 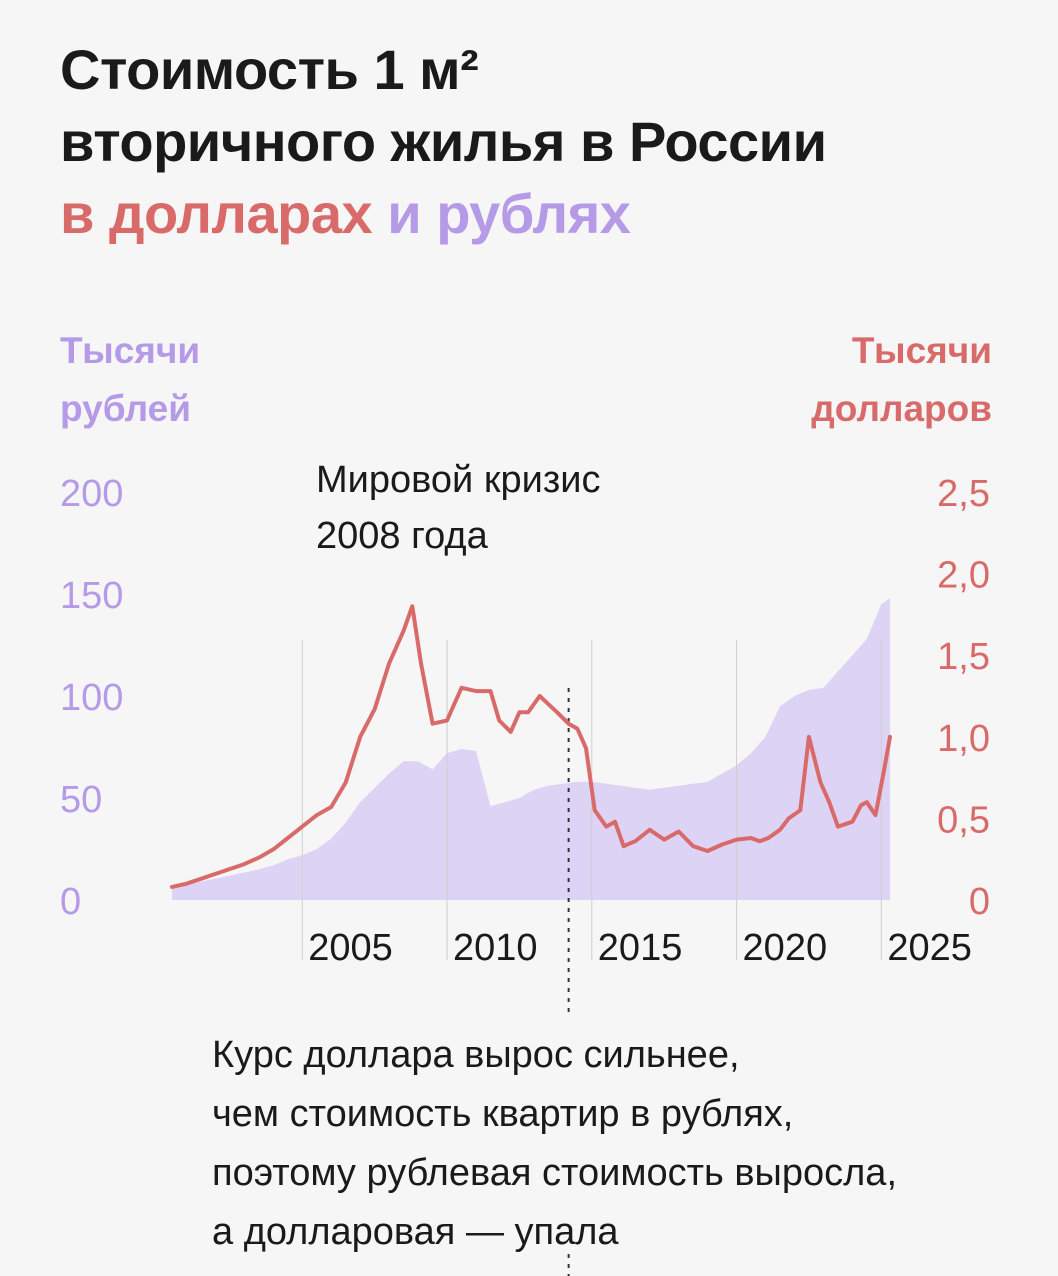 I want to click on right-axis-title-line-1: Тысячи, so click(x=921, y=350).